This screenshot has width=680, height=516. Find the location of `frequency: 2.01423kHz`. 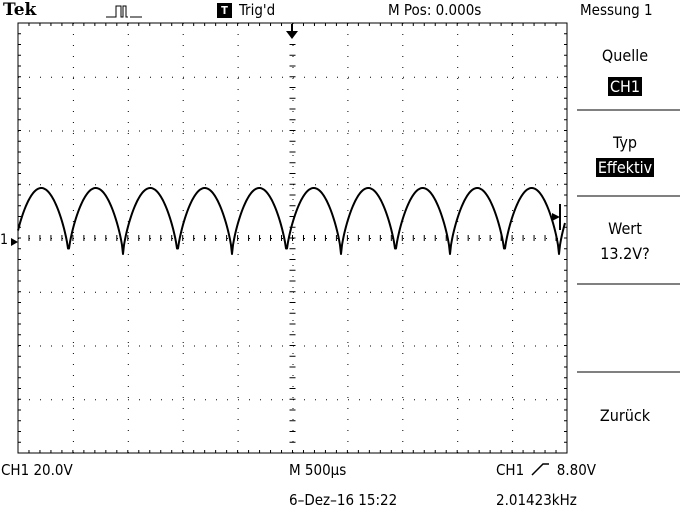

frequency: 2.01423kHz is located at coordinates (536, 500).